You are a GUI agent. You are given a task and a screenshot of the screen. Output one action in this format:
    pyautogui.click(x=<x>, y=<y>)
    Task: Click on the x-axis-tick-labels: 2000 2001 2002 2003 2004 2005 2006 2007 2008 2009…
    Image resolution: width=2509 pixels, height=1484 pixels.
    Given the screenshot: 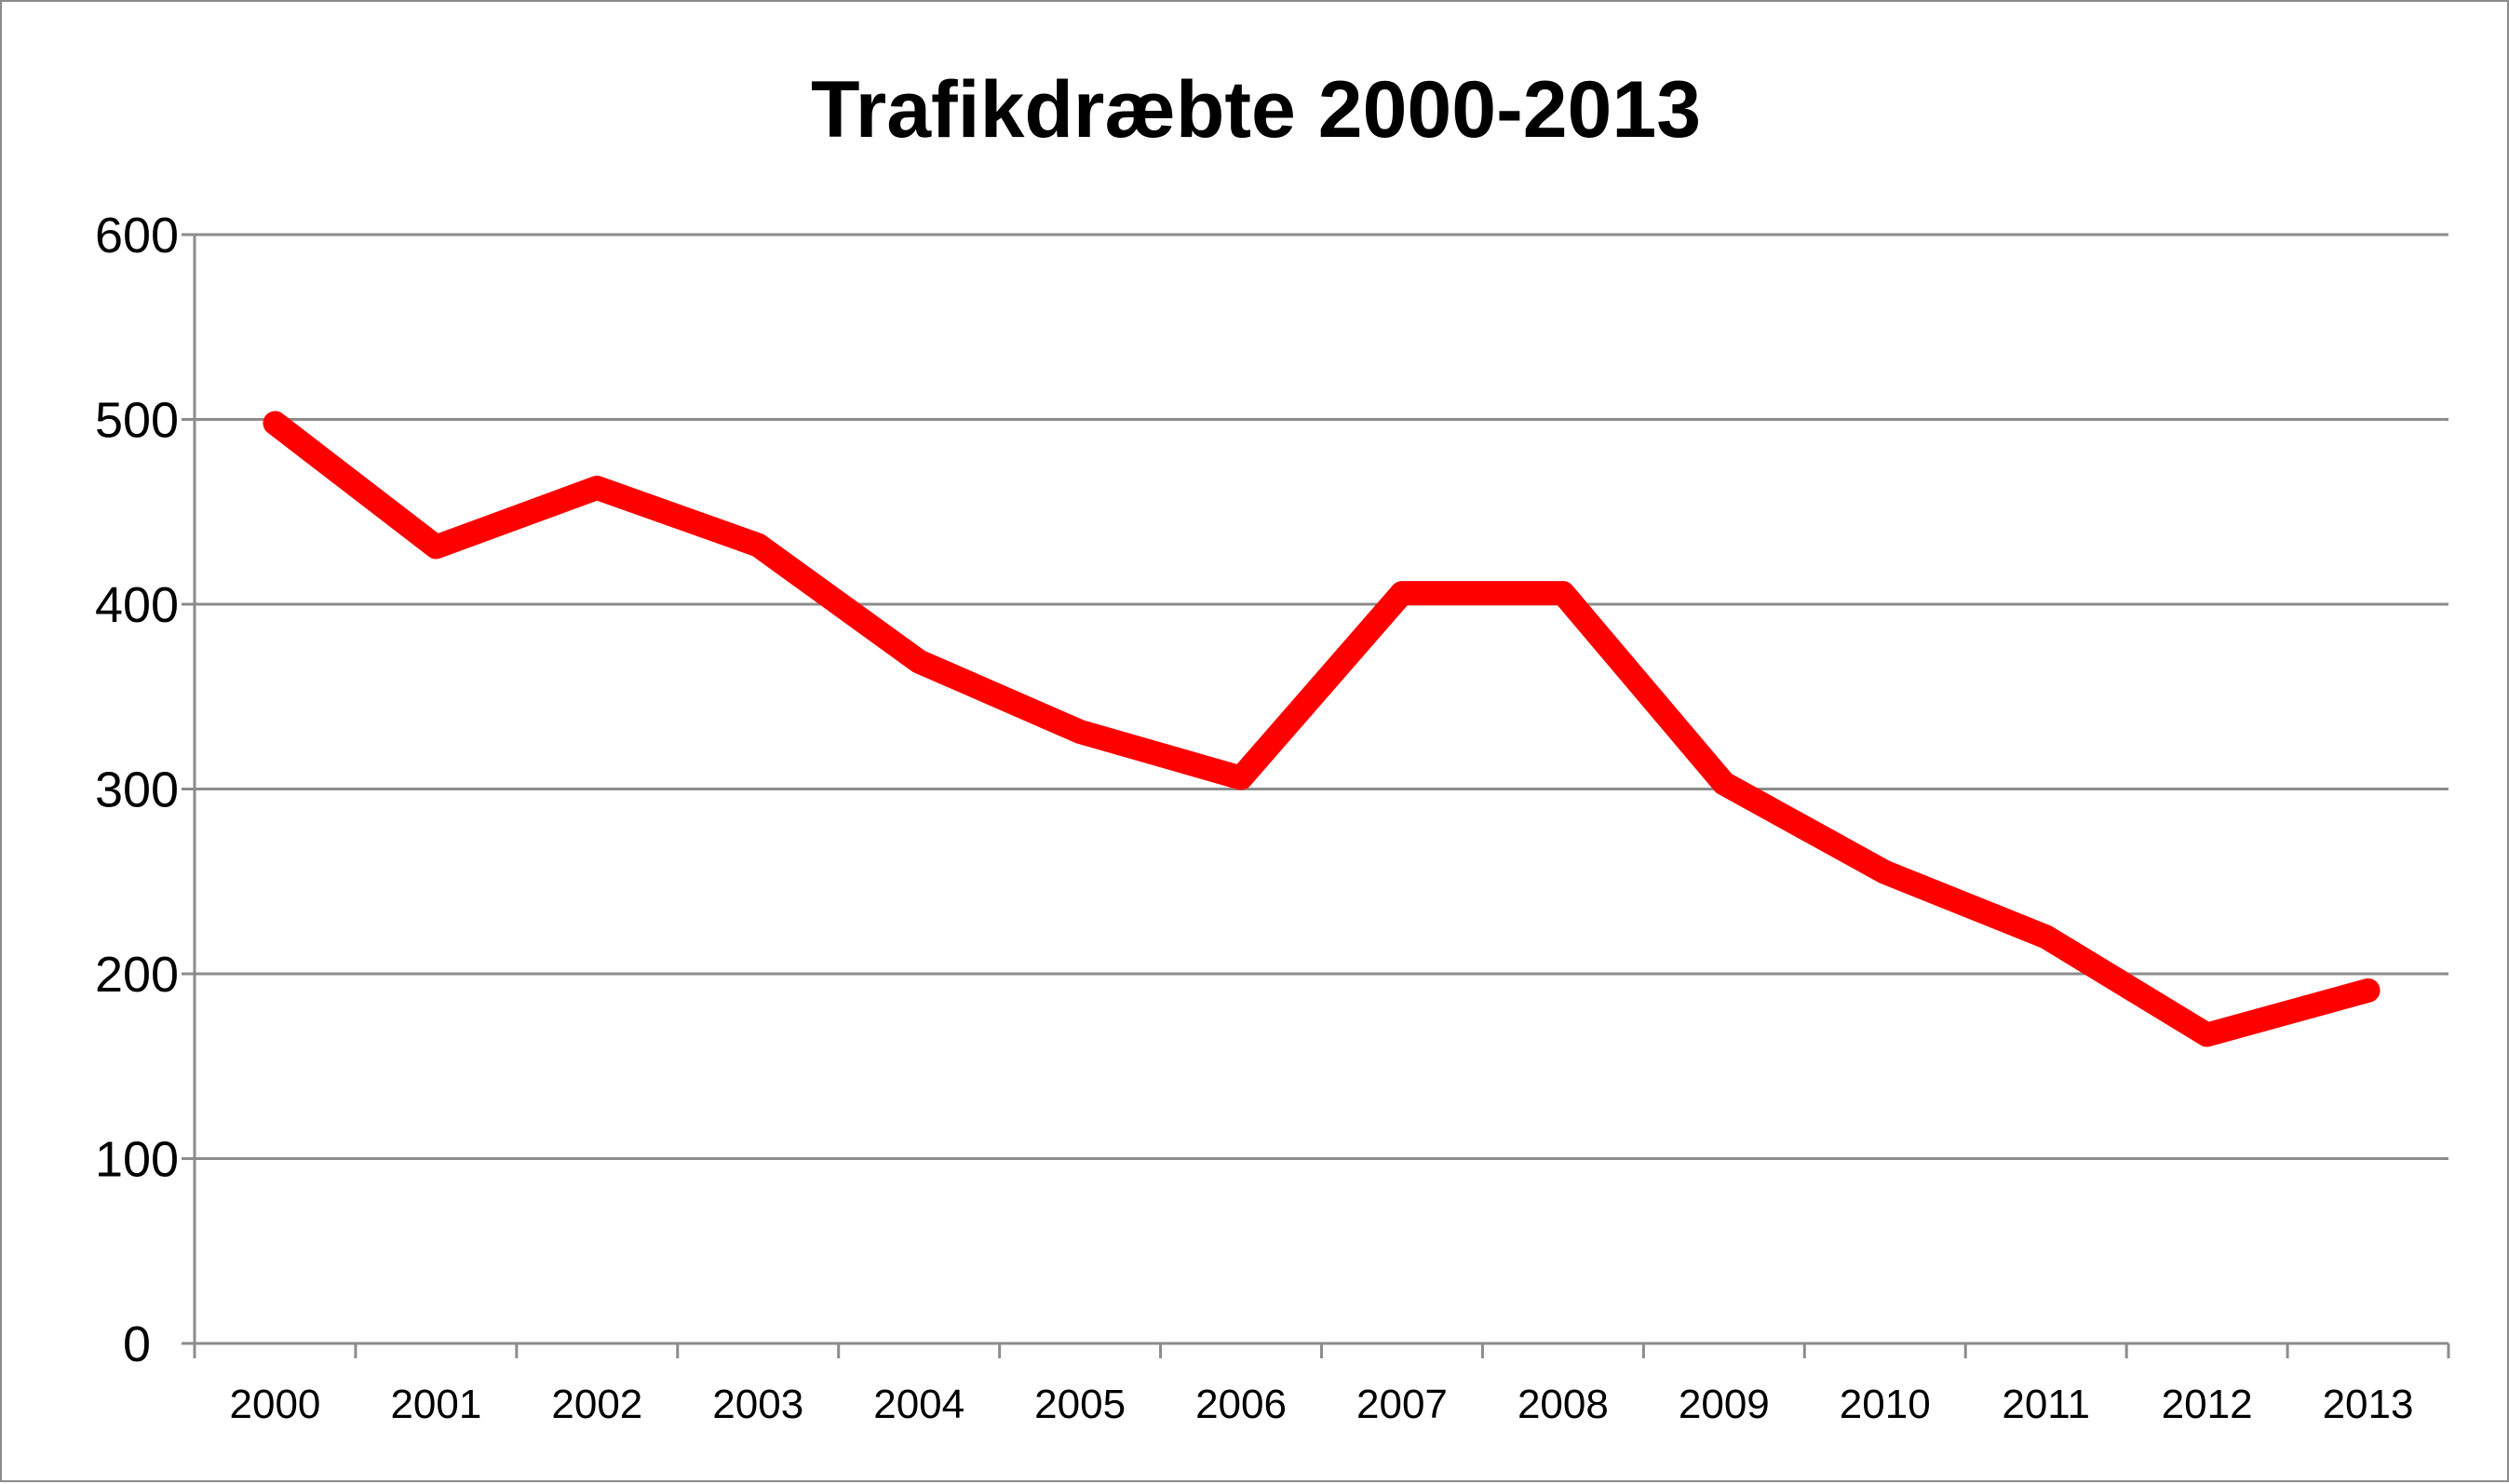 What is the action you would take?
    pyautogui.click(x=1322, y=1404)
    